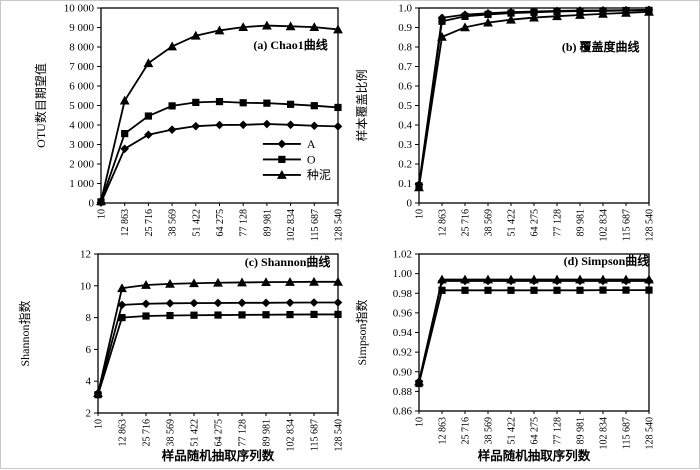  Describe the element at coordinates (288, 261) in the screenshot. I see `panel-label: (c) Shannon曲线` at that location.